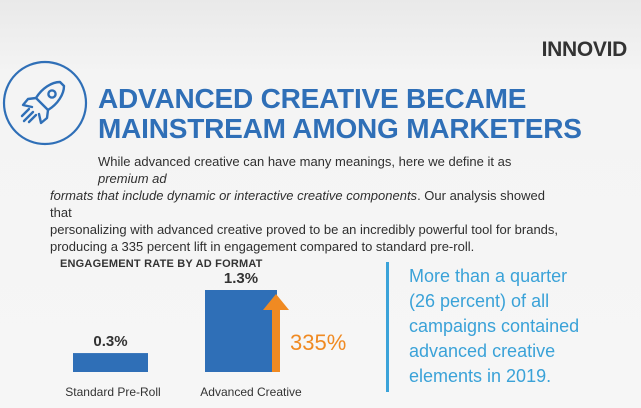  I want to click on headline-line-1: ADVANCED CREATIVE BECAME, so click(312, 98).